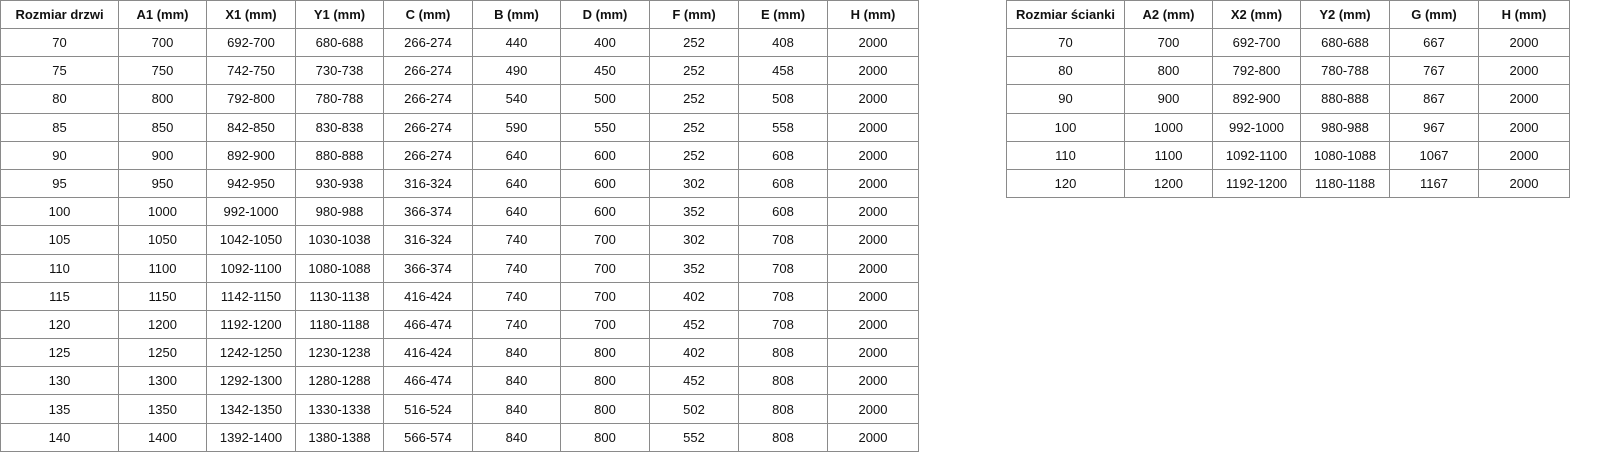  Describe the element at coordinates (162, 71) in the screenshot. I see `table-cell: 750` at that location.